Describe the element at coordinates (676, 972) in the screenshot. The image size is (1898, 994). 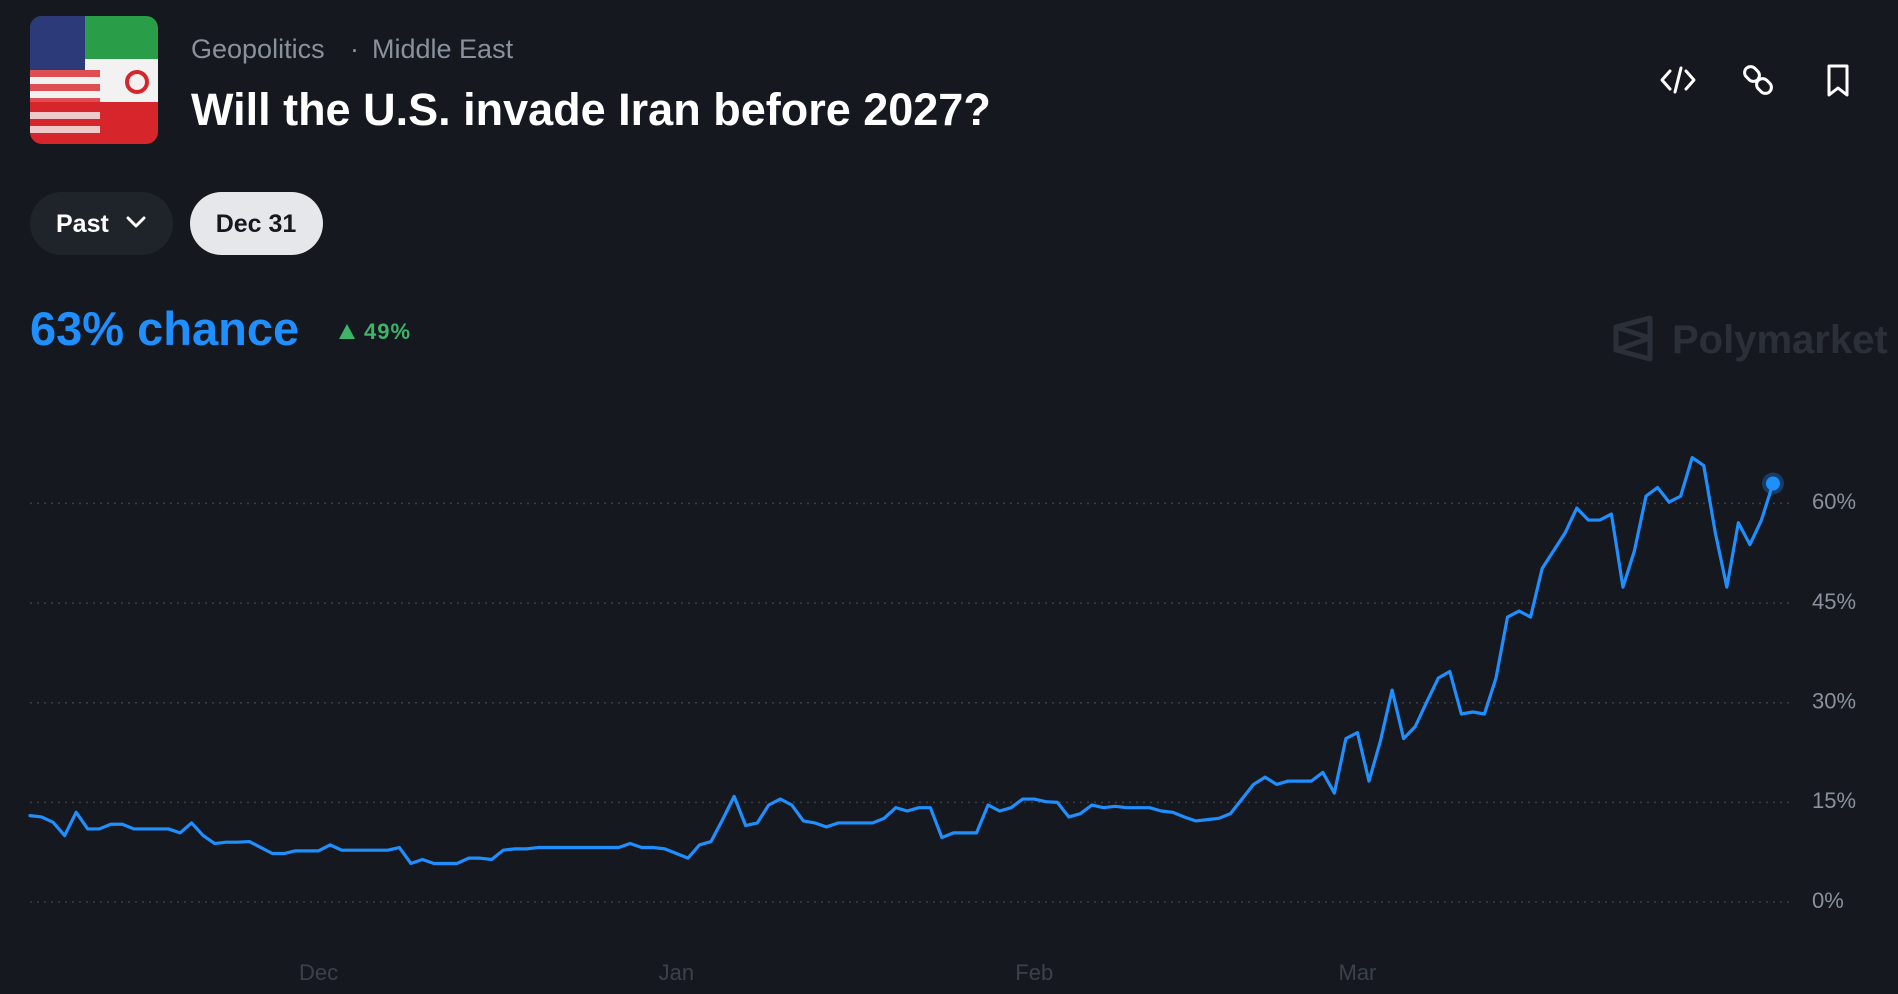
I see `x-tick-label: Jan` at that location.